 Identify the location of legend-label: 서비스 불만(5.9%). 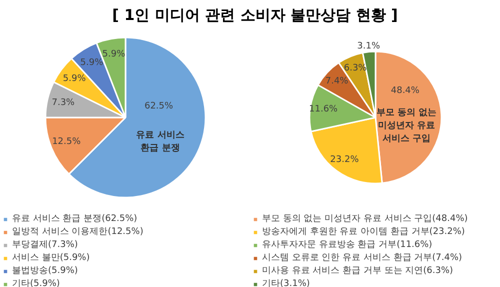
(51, 258).